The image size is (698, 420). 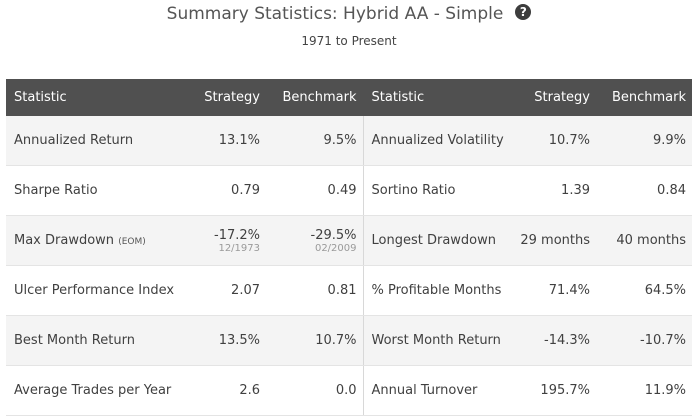 I want to click on benchmark-value: 9.9%, so click(x=644, y=141).